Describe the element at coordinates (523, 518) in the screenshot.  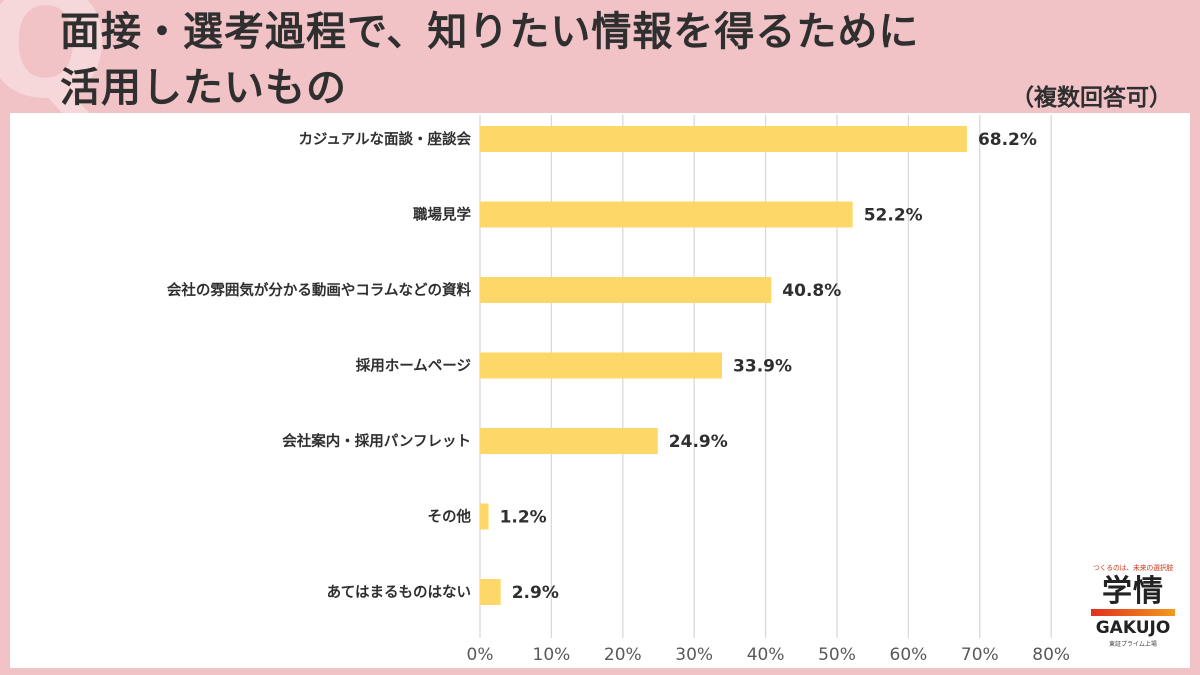
I see `data-label: 1.2%` at that location.